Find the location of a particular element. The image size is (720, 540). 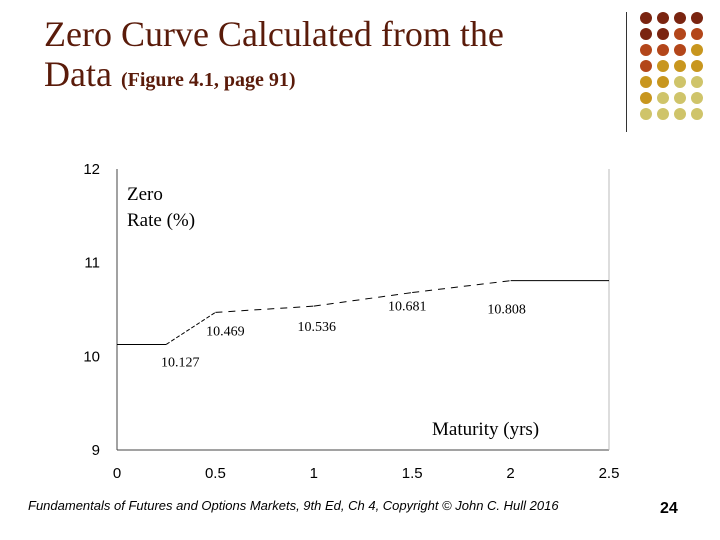

x-tick-label: 1 is located at coordinates (314, 473).